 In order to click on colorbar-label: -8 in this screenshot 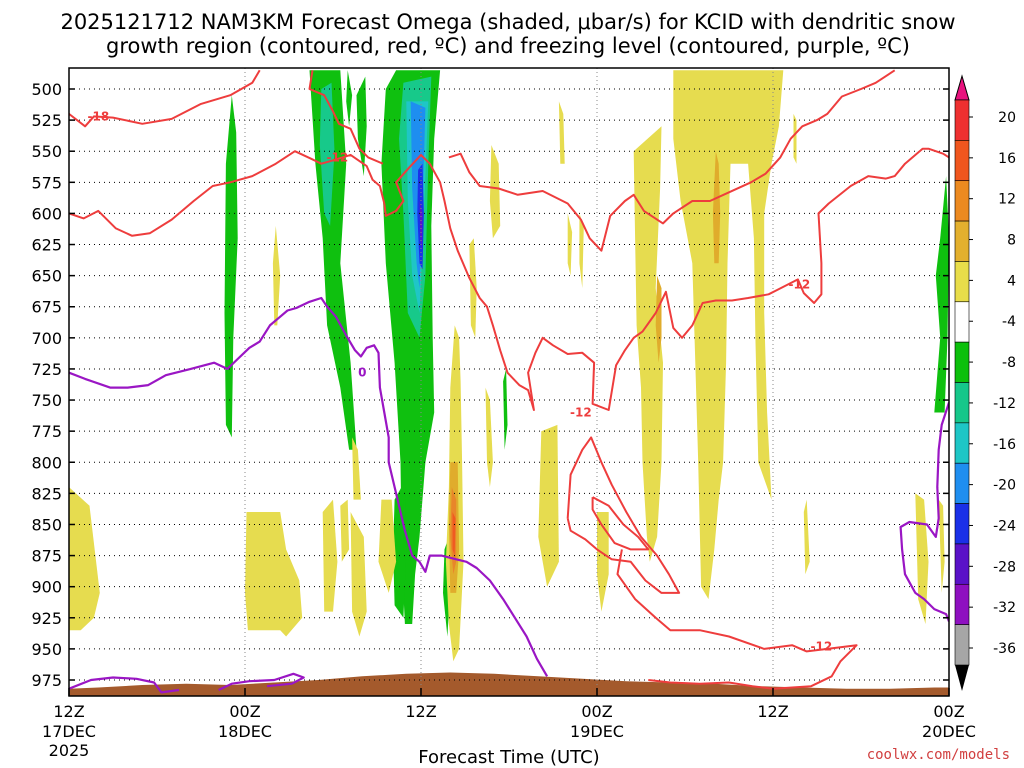, I will do `click(1009, 363)`.